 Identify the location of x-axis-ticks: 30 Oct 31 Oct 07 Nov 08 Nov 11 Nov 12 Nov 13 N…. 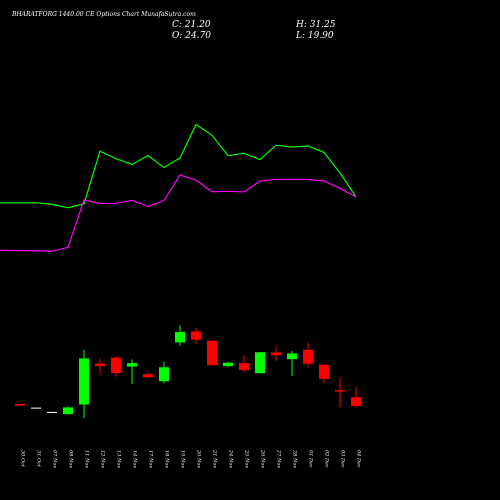
(191, 458).